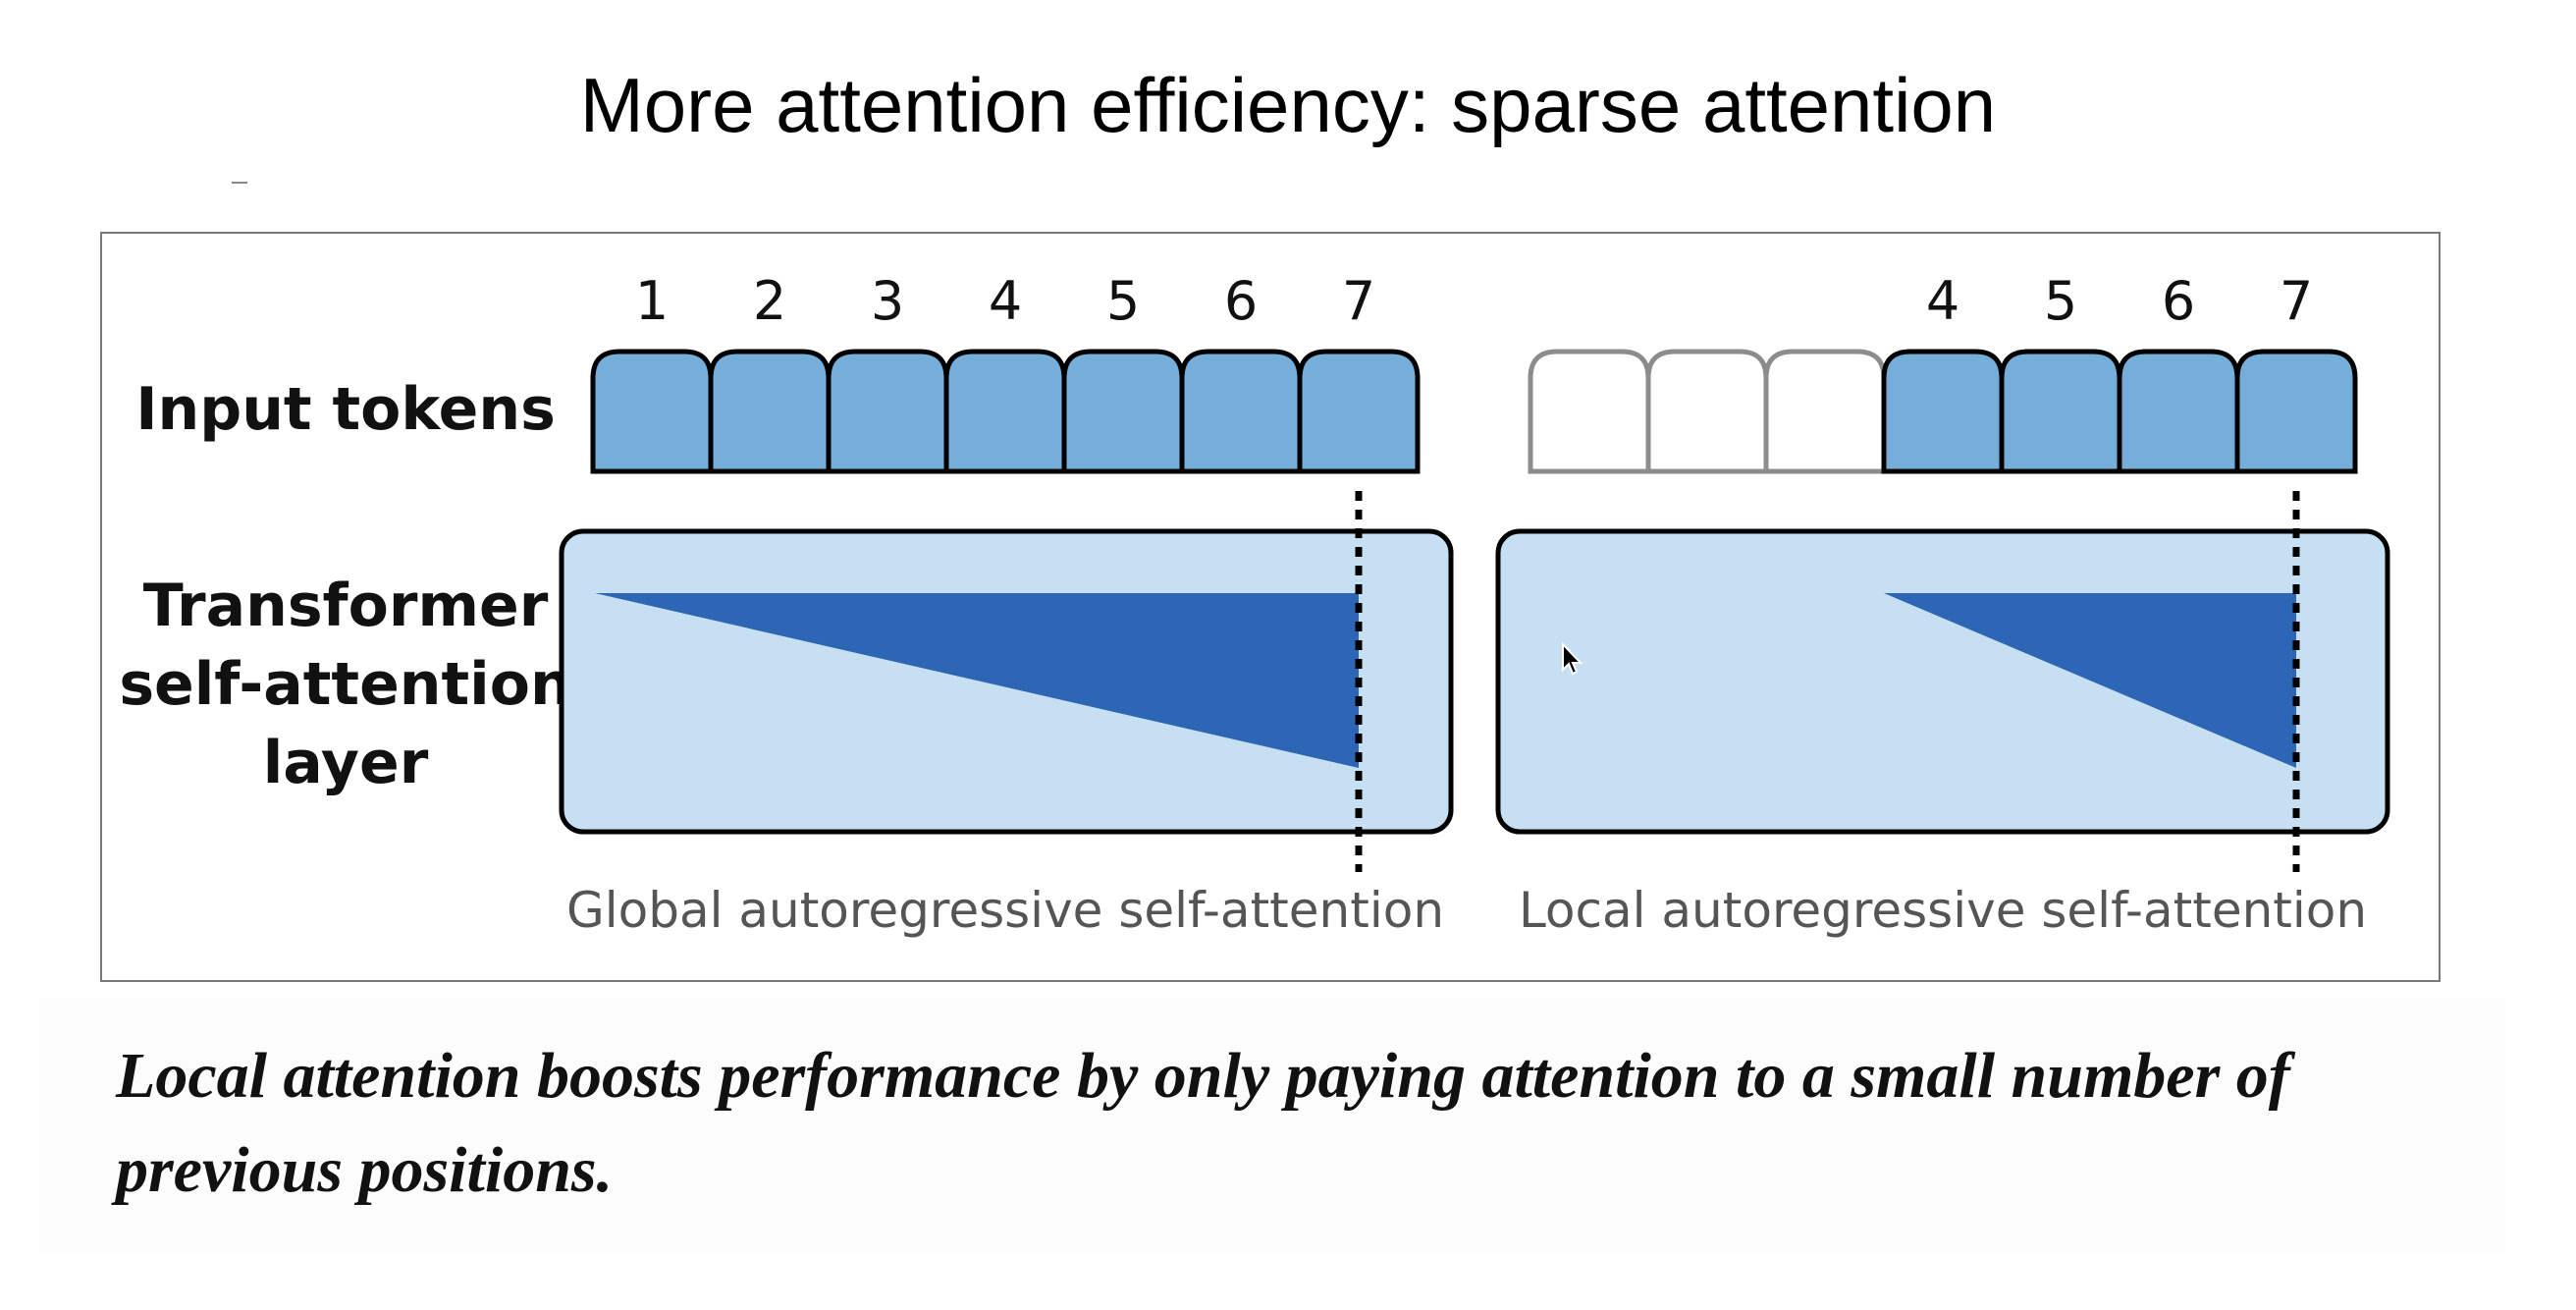 This screenshot has height=1310, width=2576. I want to click on local-attention-wedge, so click(2090, 680).